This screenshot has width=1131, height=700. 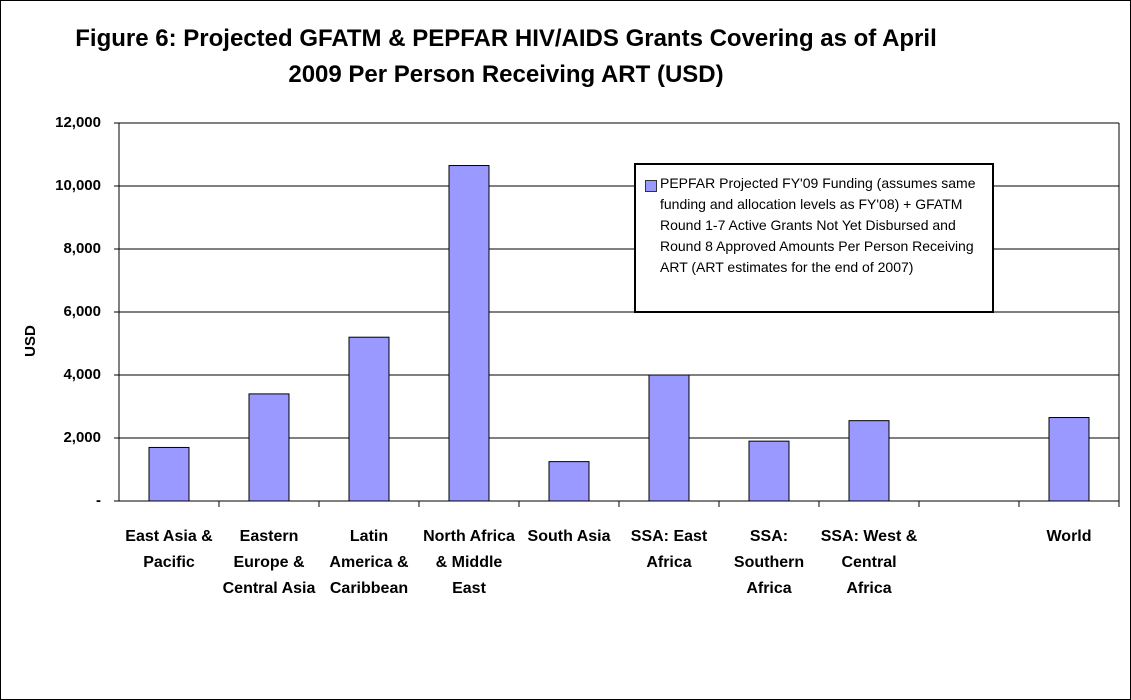 What do you see at coordinates (651, 186) in the screenshot?
I see `legend-swatch` at bounding box center [651, 186].